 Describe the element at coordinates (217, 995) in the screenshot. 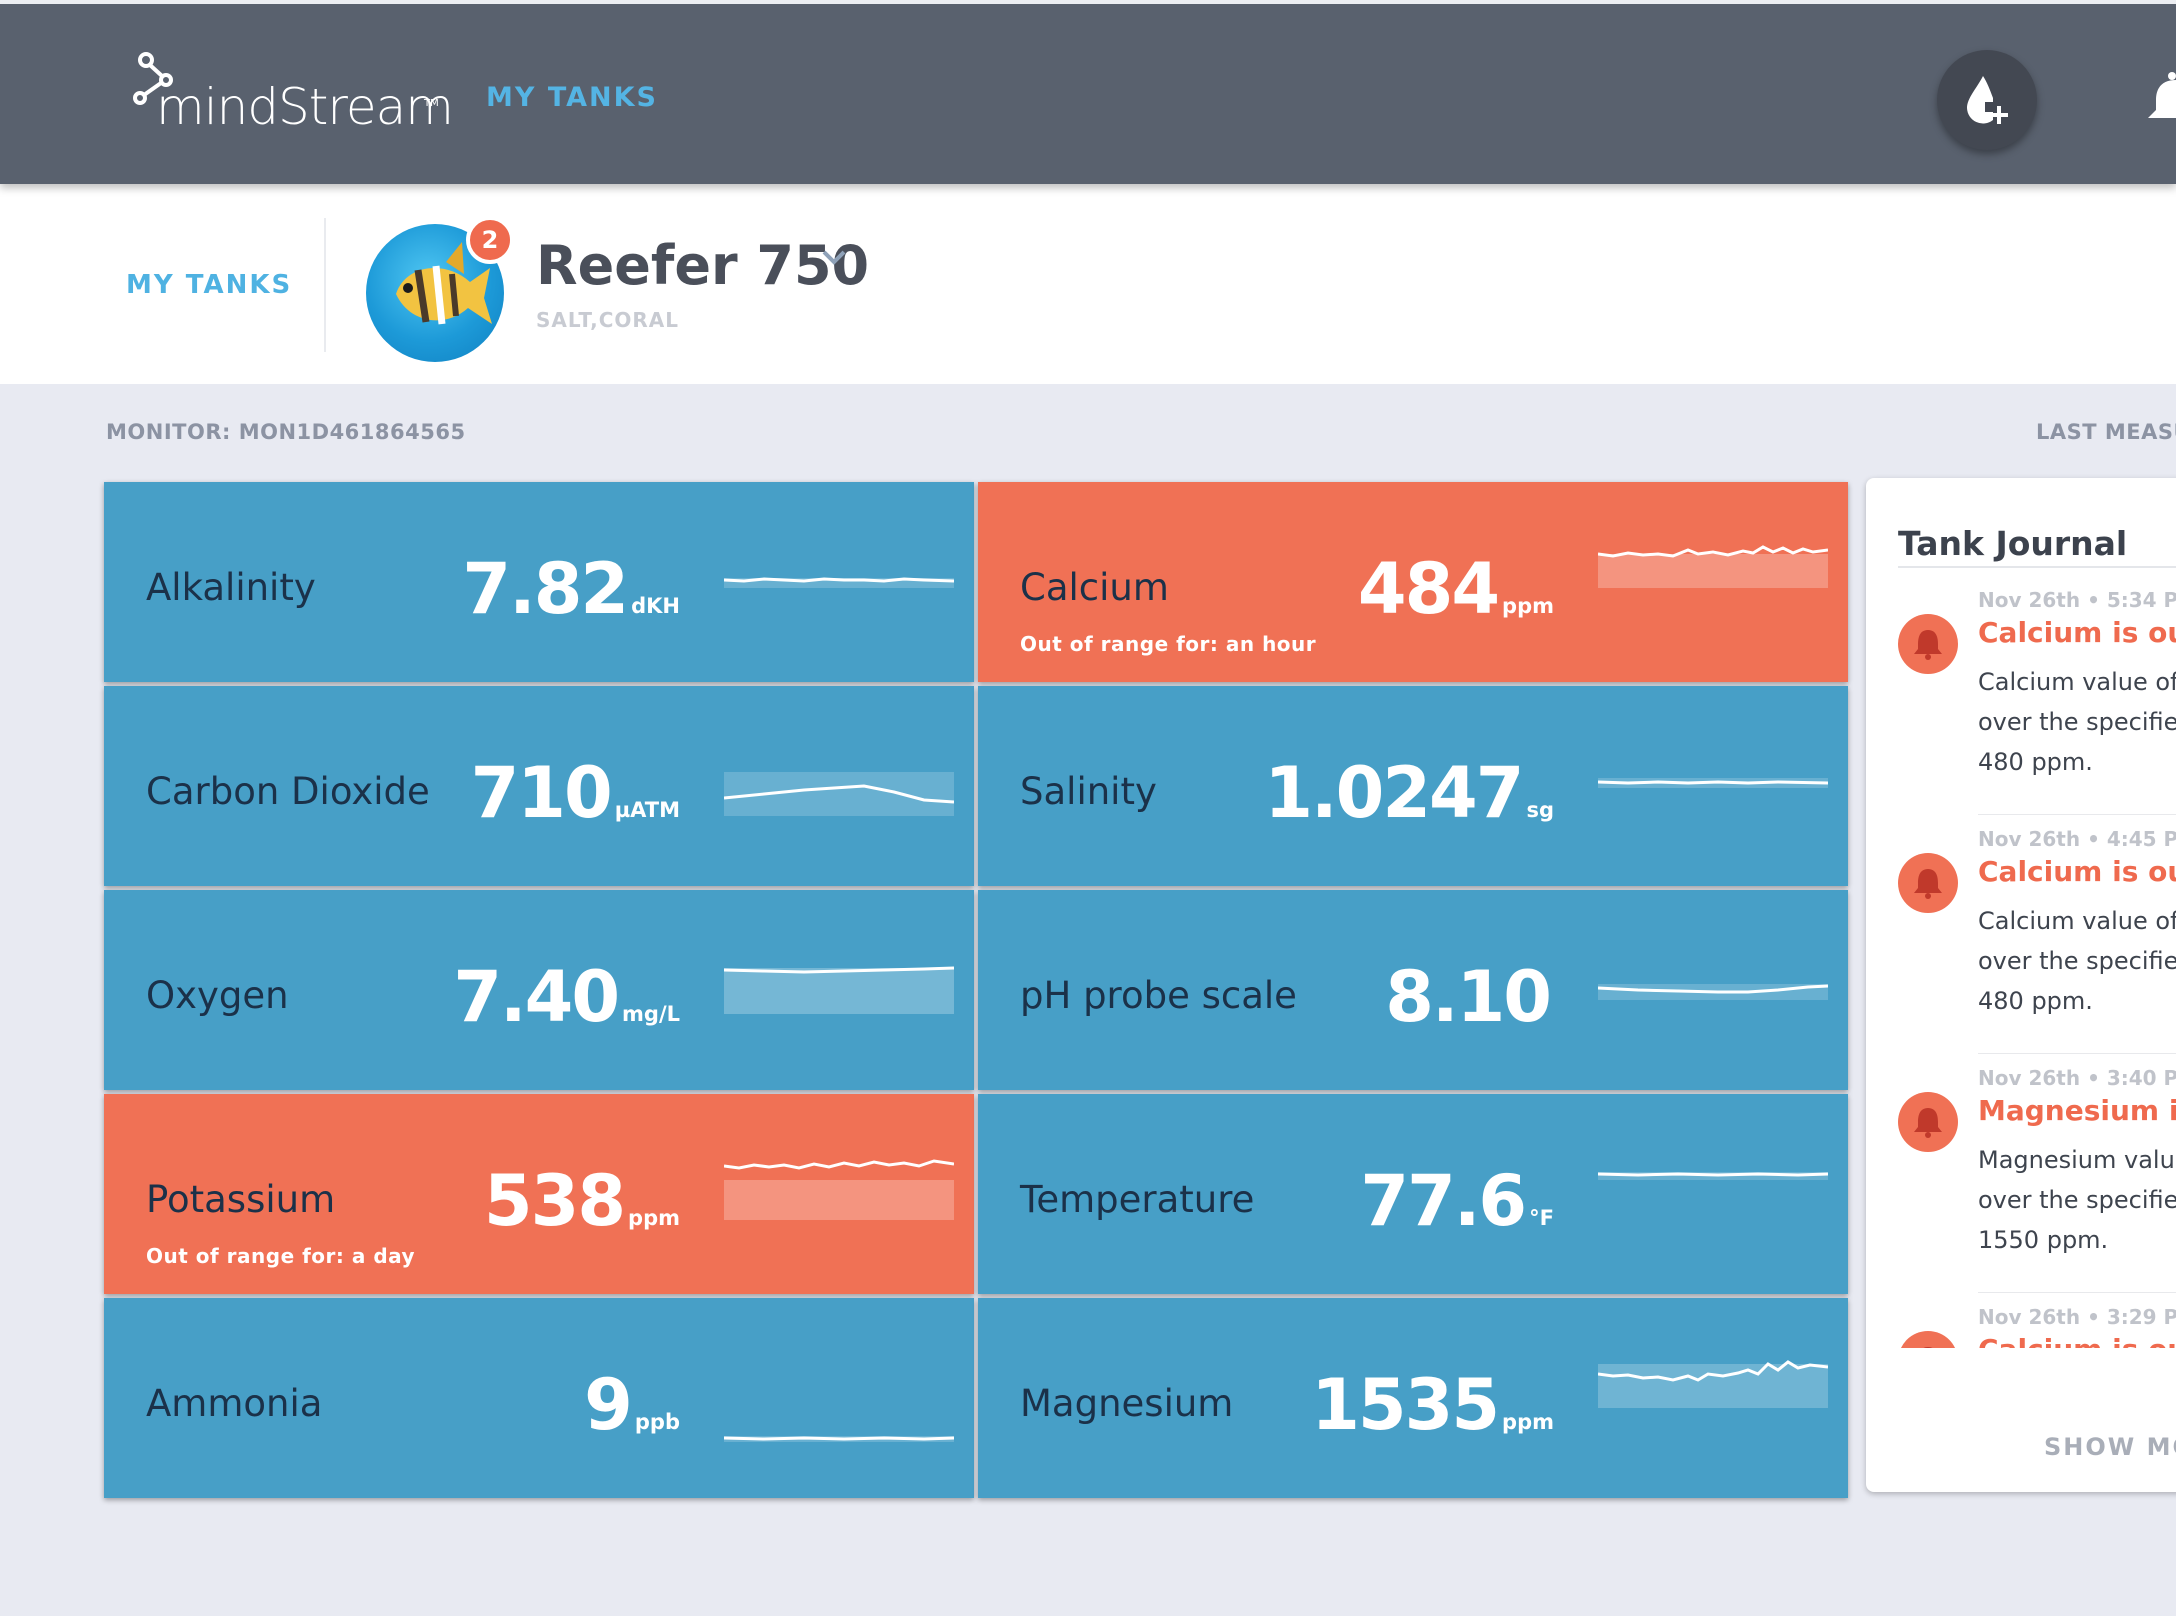

I see `parameter-name: Oxygen` at that location.